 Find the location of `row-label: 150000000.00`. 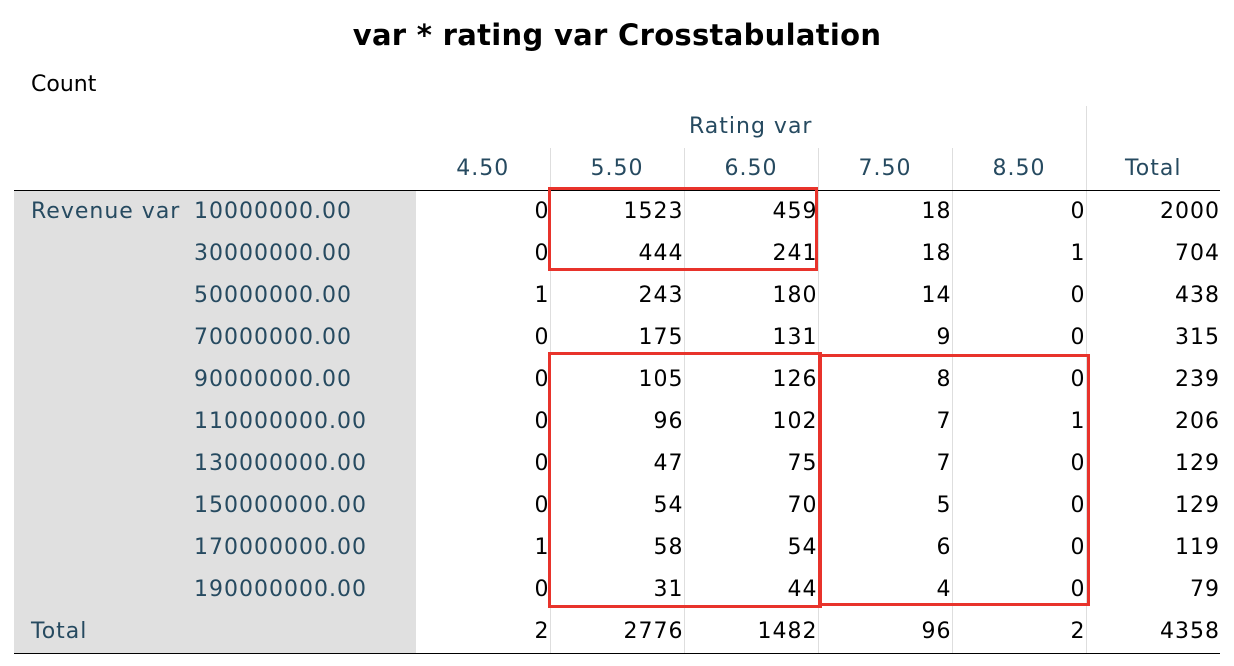

row-label: 150000000.00 is located at coordinates (305, 506).